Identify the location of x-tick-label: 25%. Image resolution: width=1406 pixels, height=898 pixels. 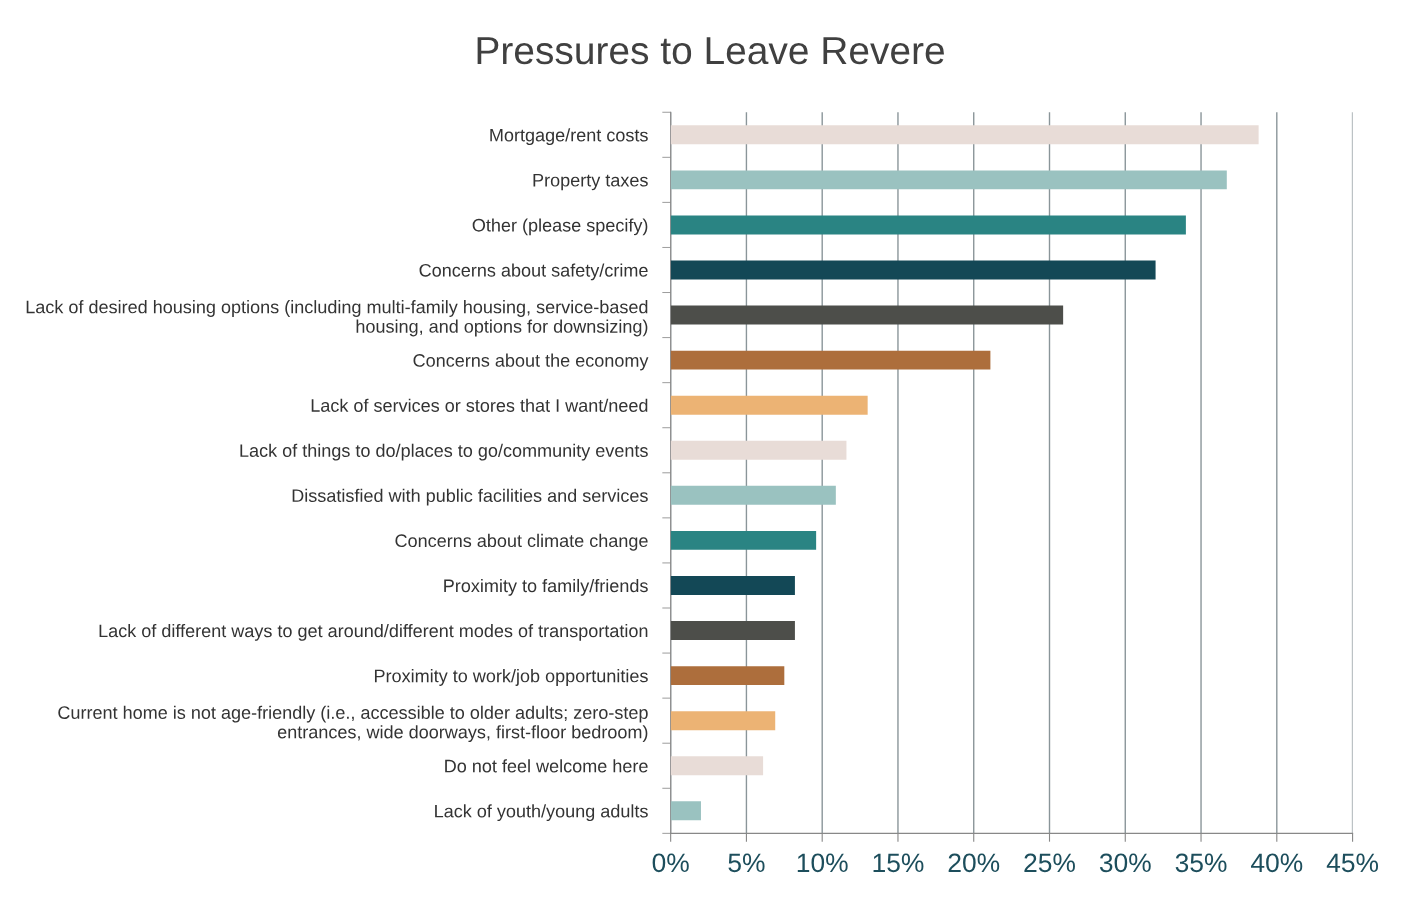
(1049, 863).